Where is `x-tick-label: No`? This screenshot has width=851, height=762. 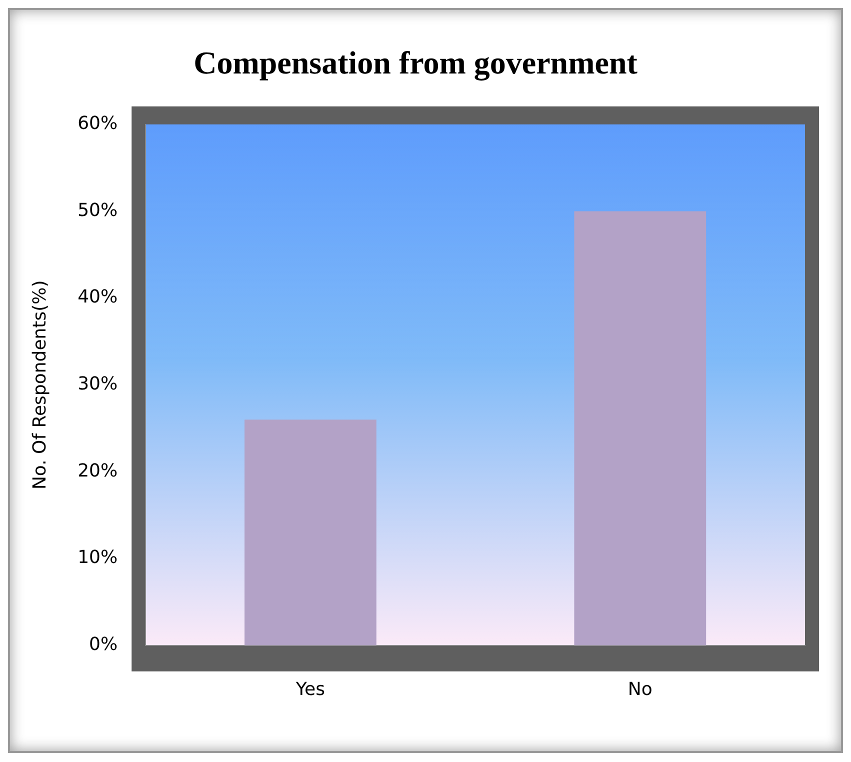
x-tick-label: No is located at coordinates (640, 689).